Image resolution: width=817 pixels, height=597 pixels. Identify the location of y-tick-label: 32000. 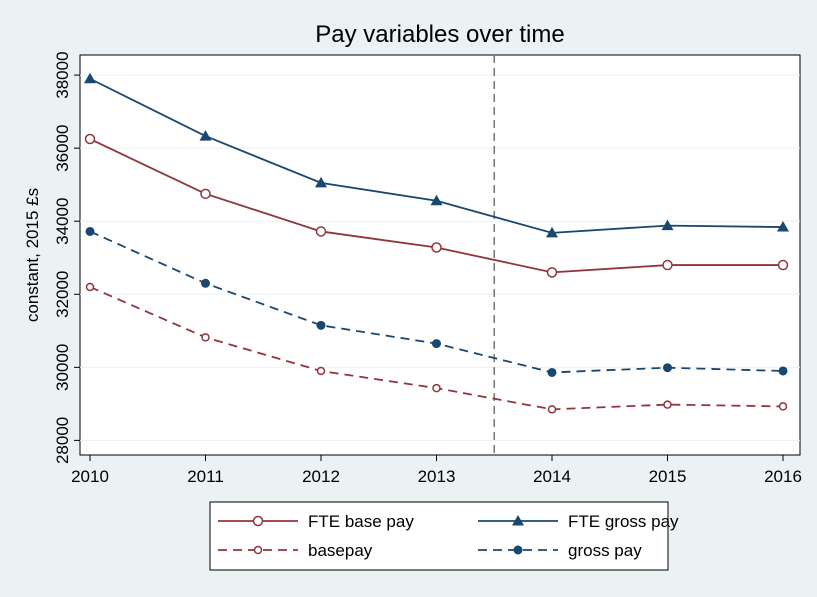
(62, 294).